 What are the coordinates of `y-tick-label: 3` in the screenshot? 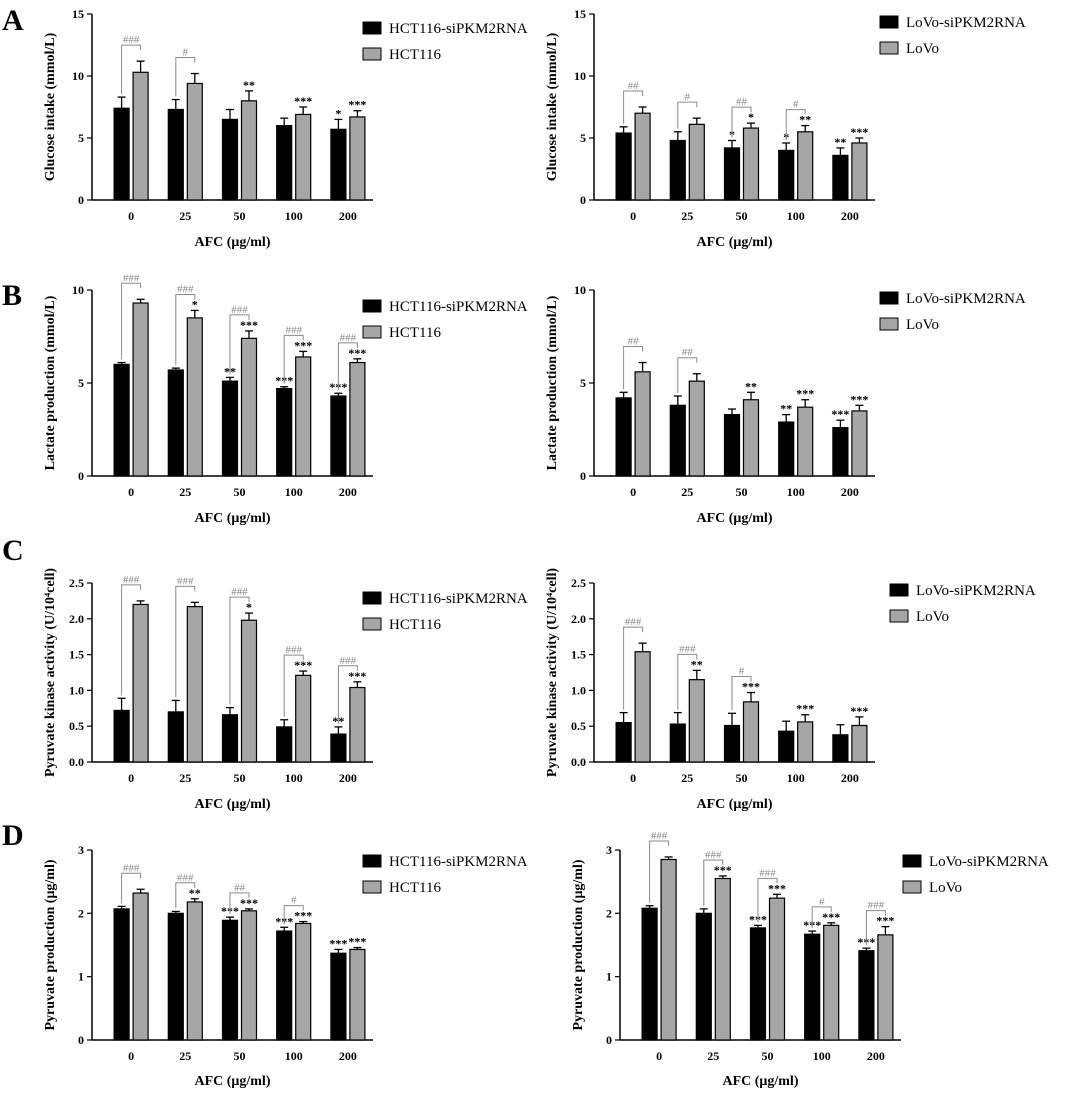 It's located at (81, 850).